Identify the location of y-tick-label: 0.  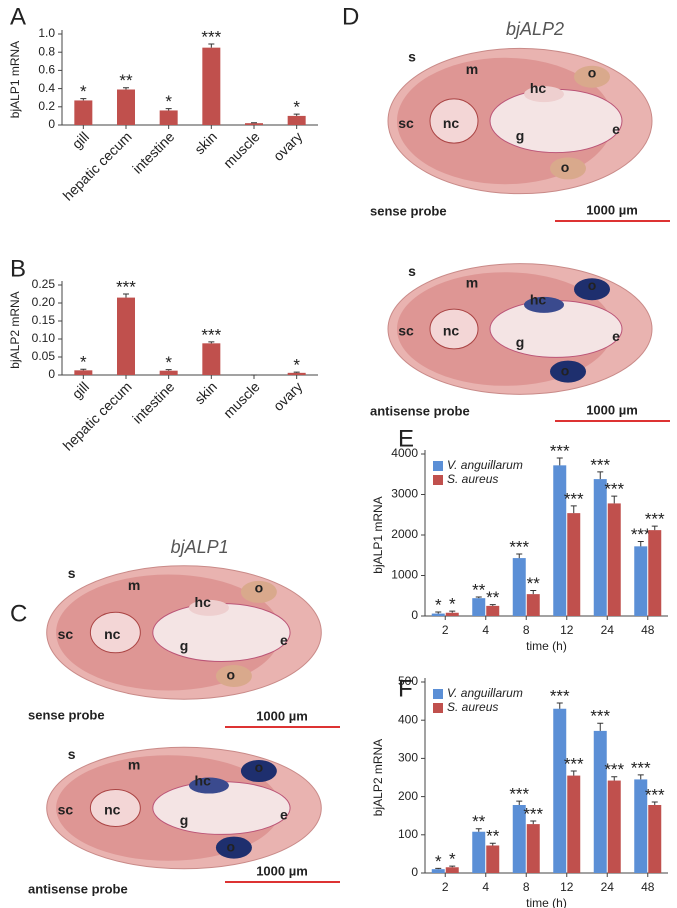
(414, 615).